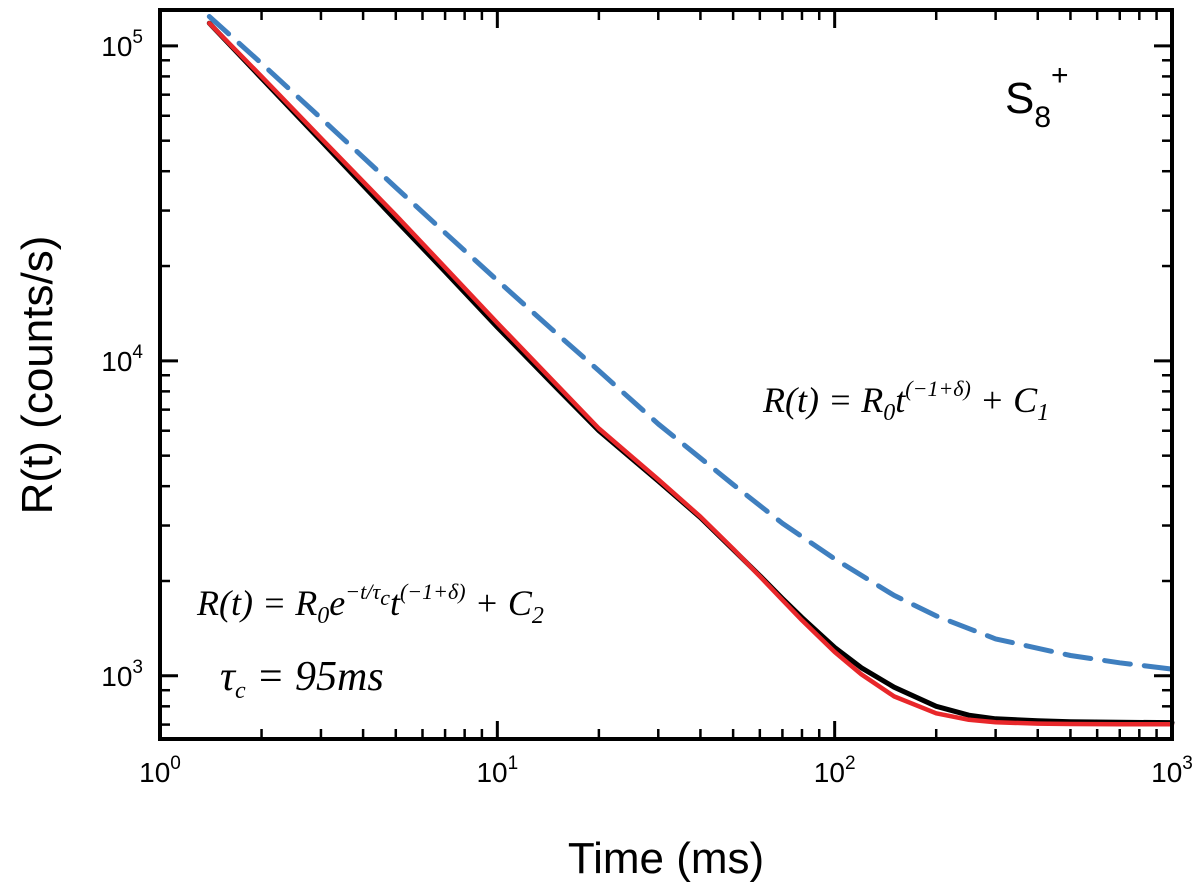 The image size is (1200, 890). What do you see at coordinates (175, 763) in the screenshot?
I see `x-tick-exp: 0` at bounding box center [175, 763].